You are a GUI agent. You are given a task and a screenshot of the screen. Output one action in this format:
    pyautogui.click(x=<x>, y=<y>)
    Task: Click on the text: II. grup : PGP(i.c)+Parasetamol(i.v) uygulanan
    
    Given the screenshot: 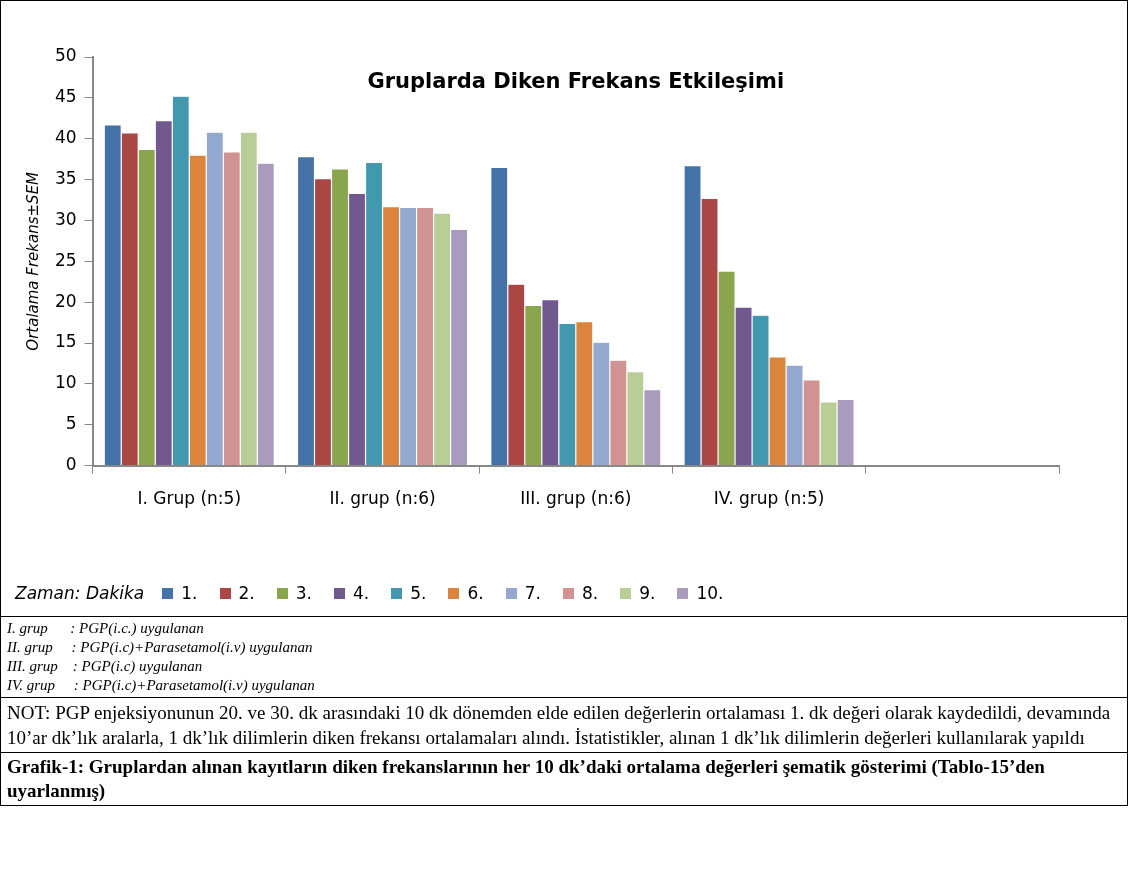 What is the action you would take?
    pyautogui.click(x=160, y=647)
    